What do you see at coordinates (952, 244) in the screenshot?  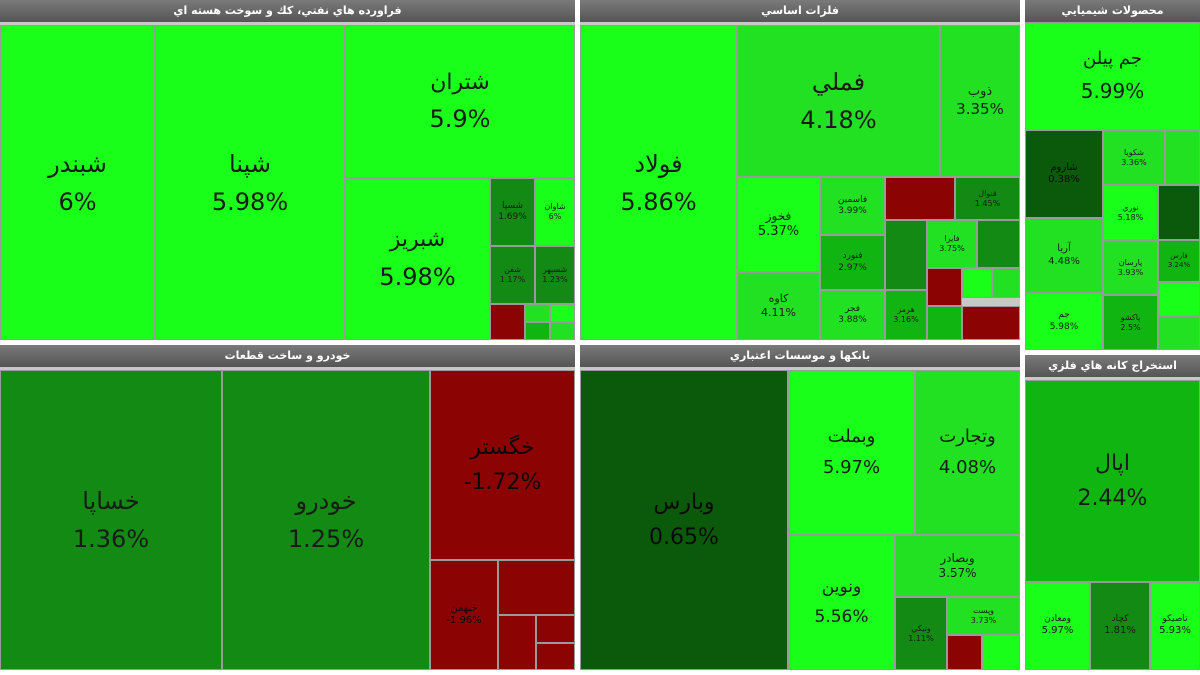 I see `stock-tile: فايرا 3.75%` at bounding box center [952, 244].